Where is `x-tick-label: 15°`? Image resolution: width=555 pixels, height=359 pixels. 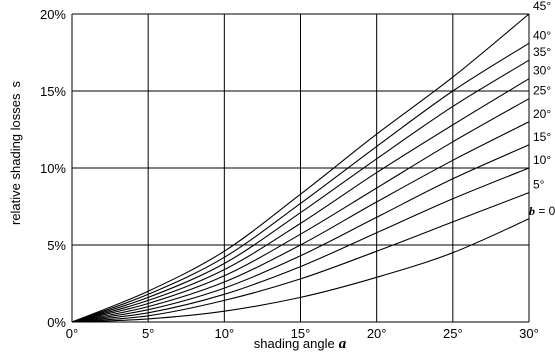
x-tick-label: 15° is located at coordinates (301, 333).